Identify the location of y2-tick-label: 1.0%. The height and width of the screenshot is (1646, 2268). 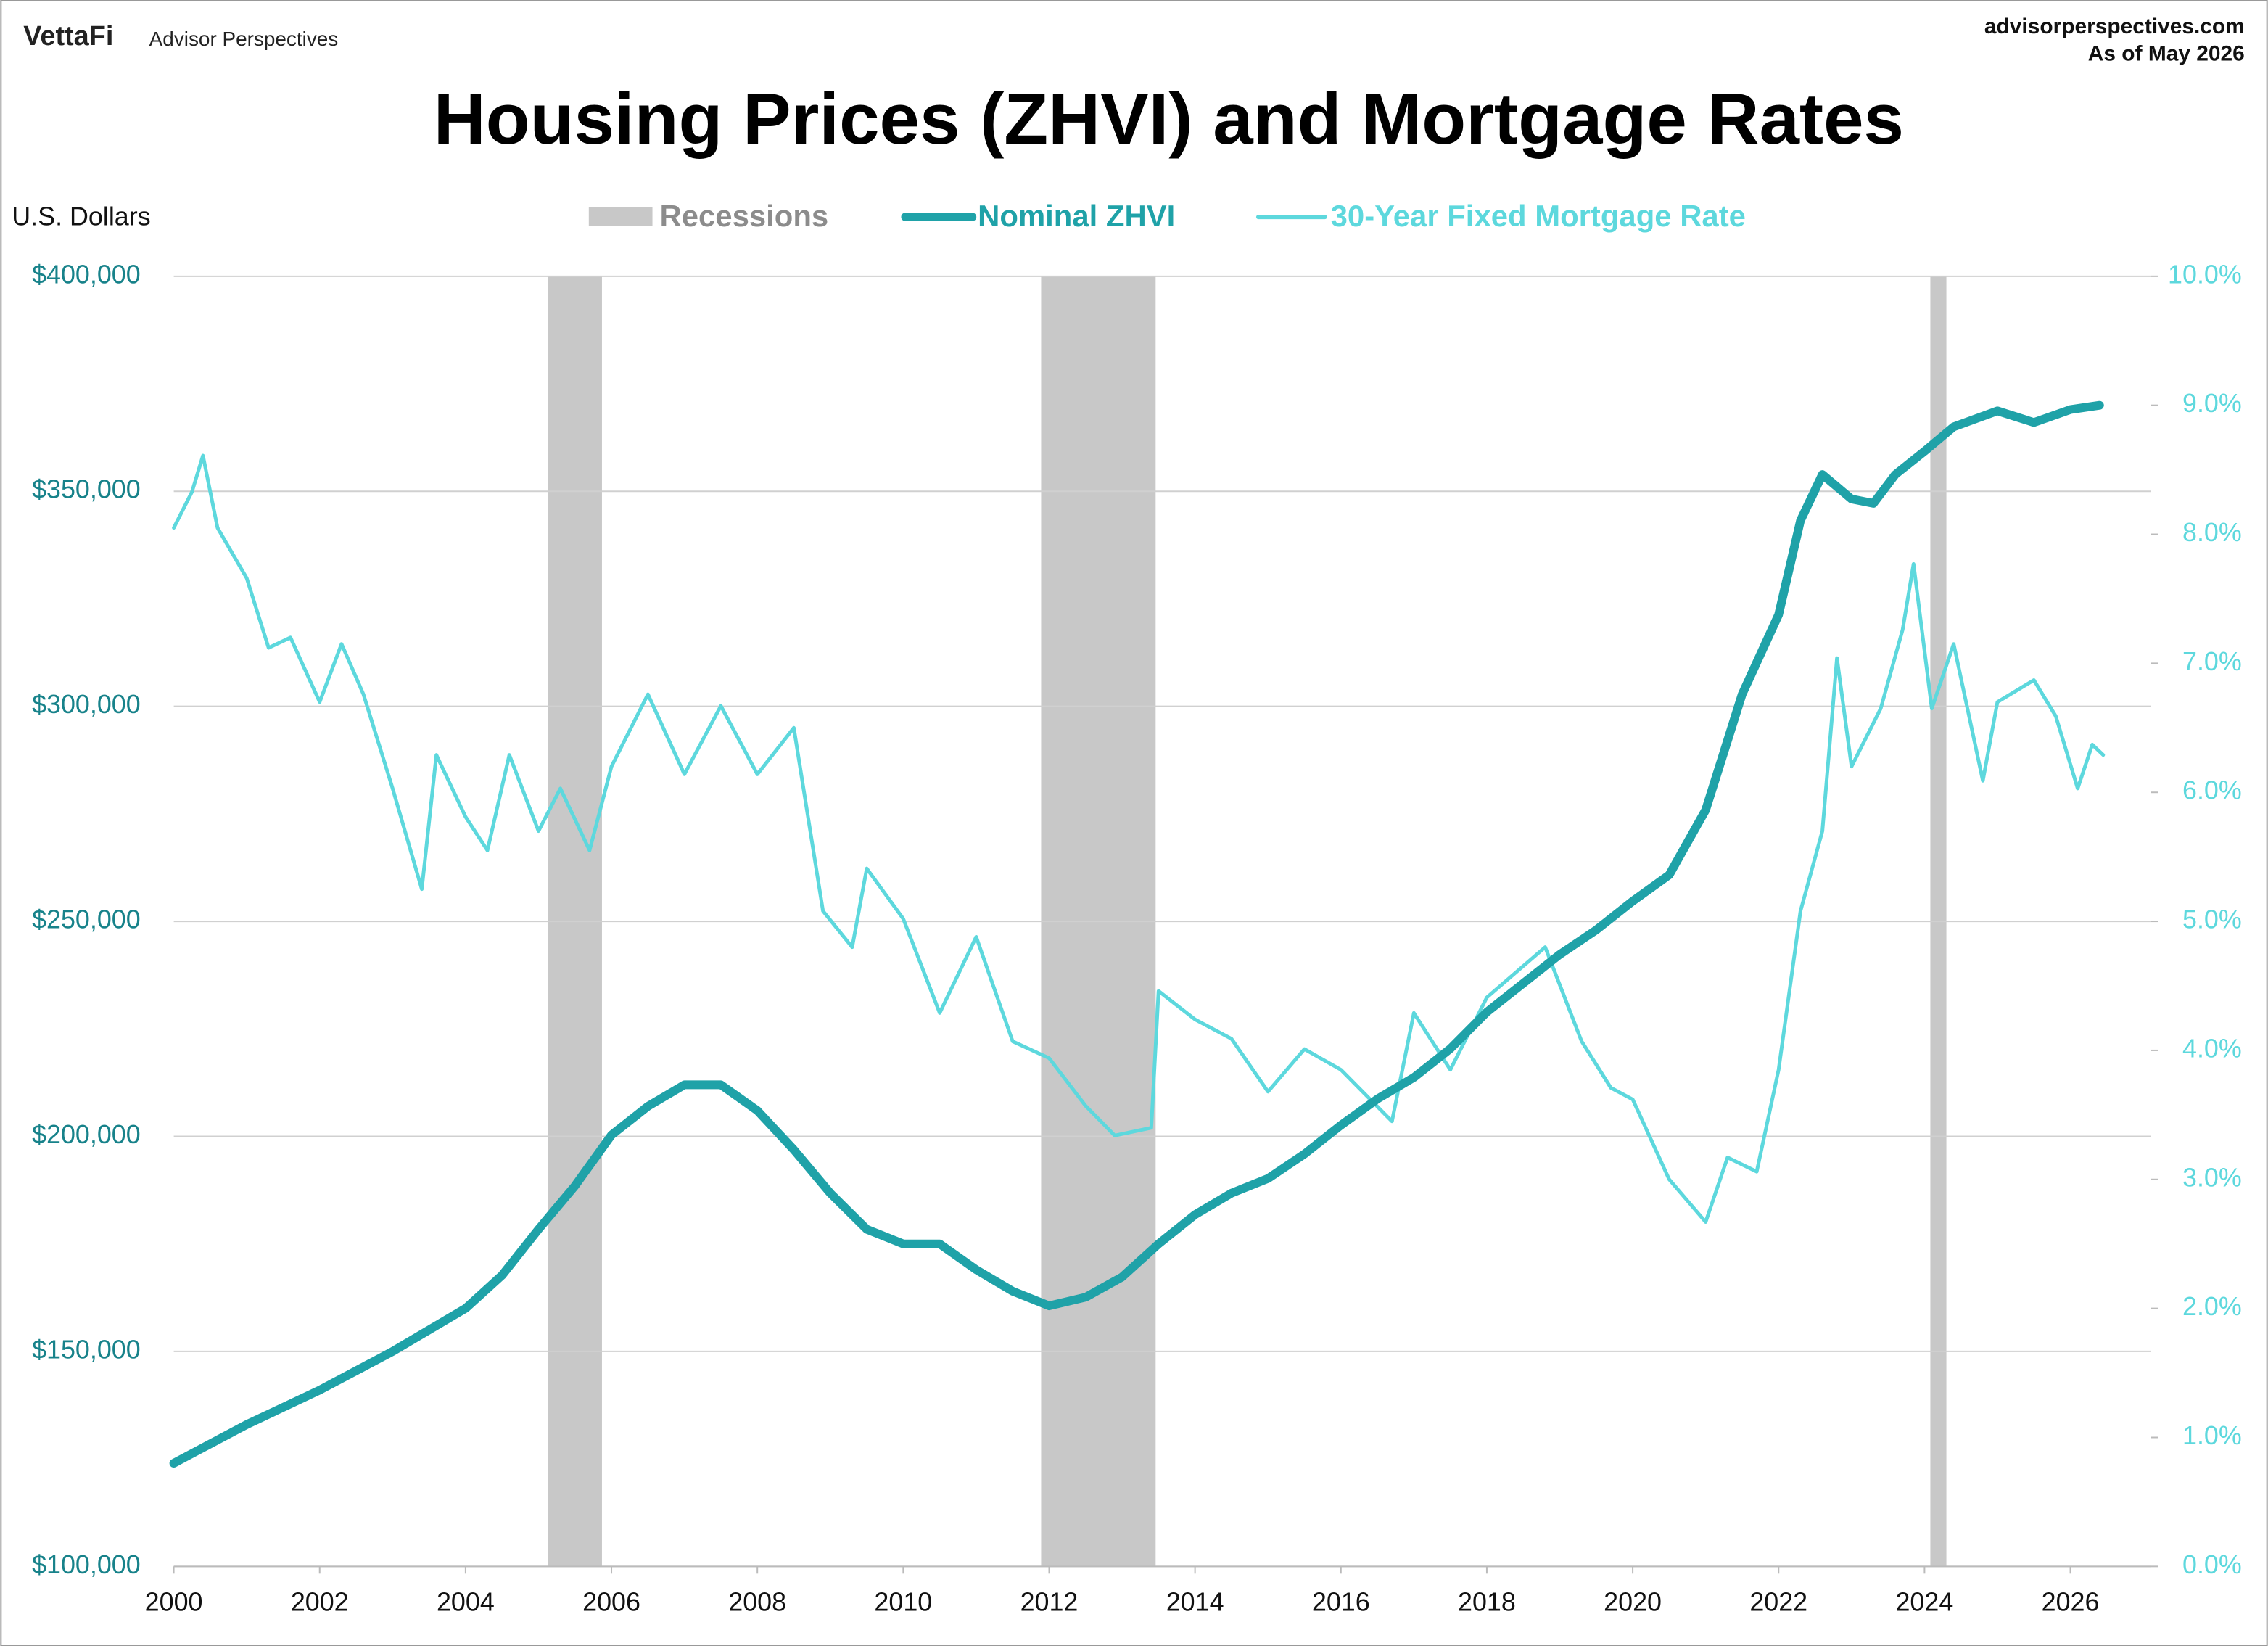
(2212, 1435).